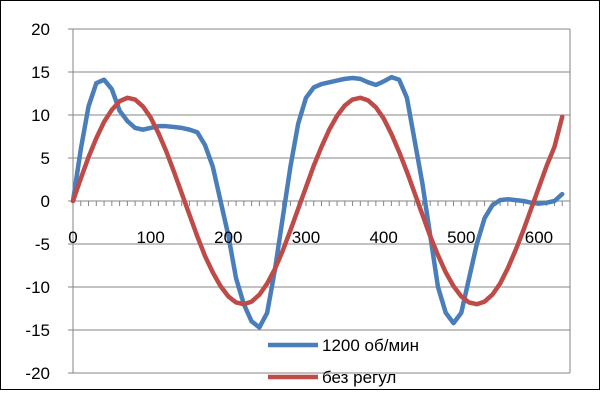 Image resolution: width=600 pixels, height=395 pixels. Describe the element at coordinates (72, 237) in the screenshot. I see `x-tick-label: 0` at that location.